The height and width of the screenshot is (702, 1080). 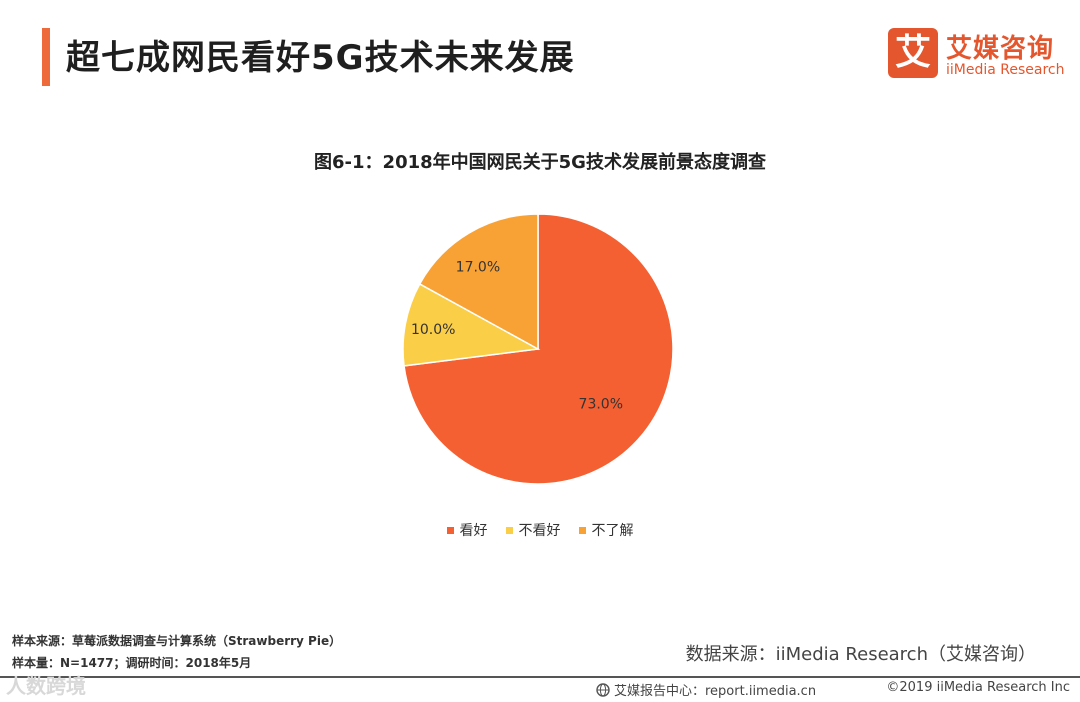 What do you see at coordinates (433, 330) in the screenshot?
I see `pie-label-negative: 10.0%` at bounding box center [433, 330].